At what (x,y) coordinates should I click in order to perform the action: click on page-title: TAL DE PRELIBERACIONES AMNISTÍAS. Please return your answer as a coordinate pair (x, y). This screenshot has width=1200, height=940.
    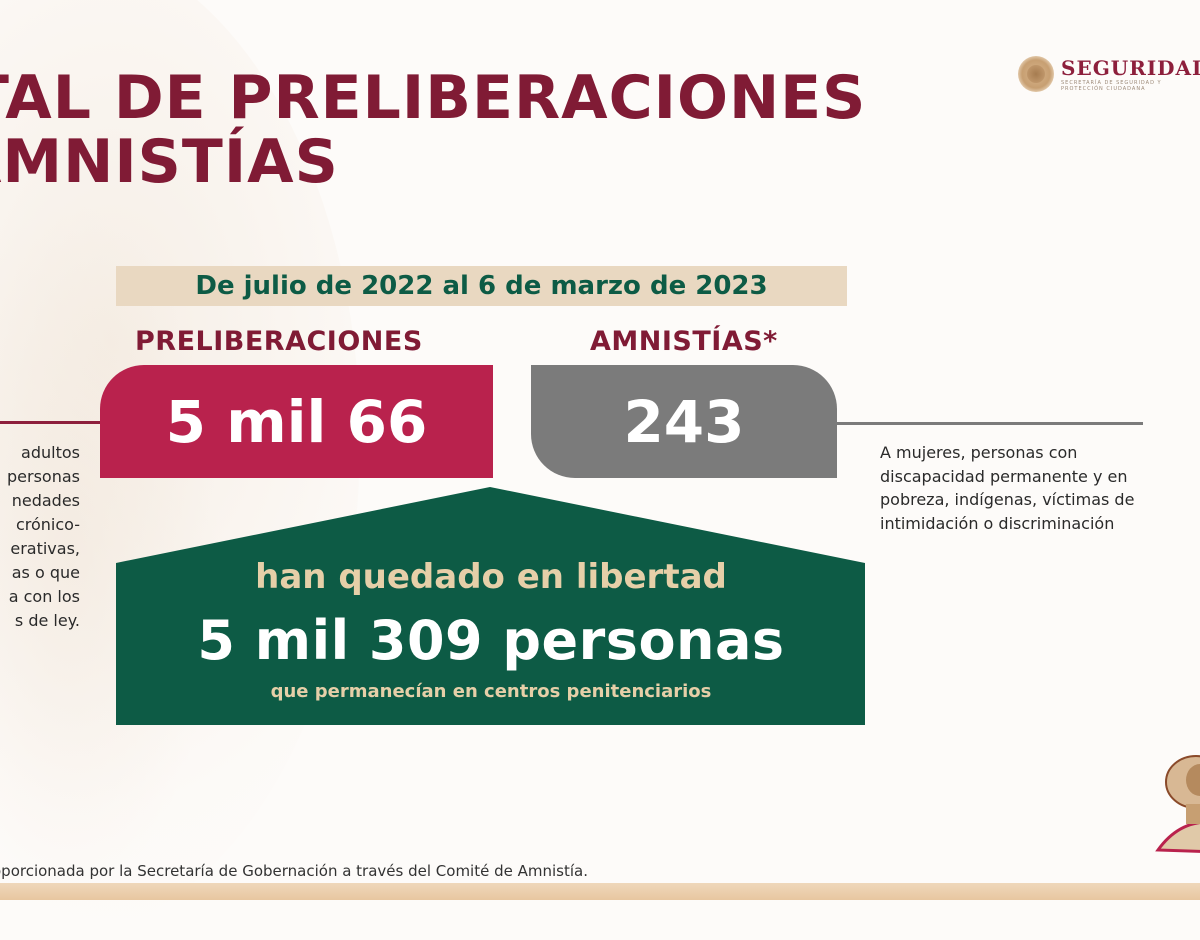
    Looking at the image, I should click on (433, 130).